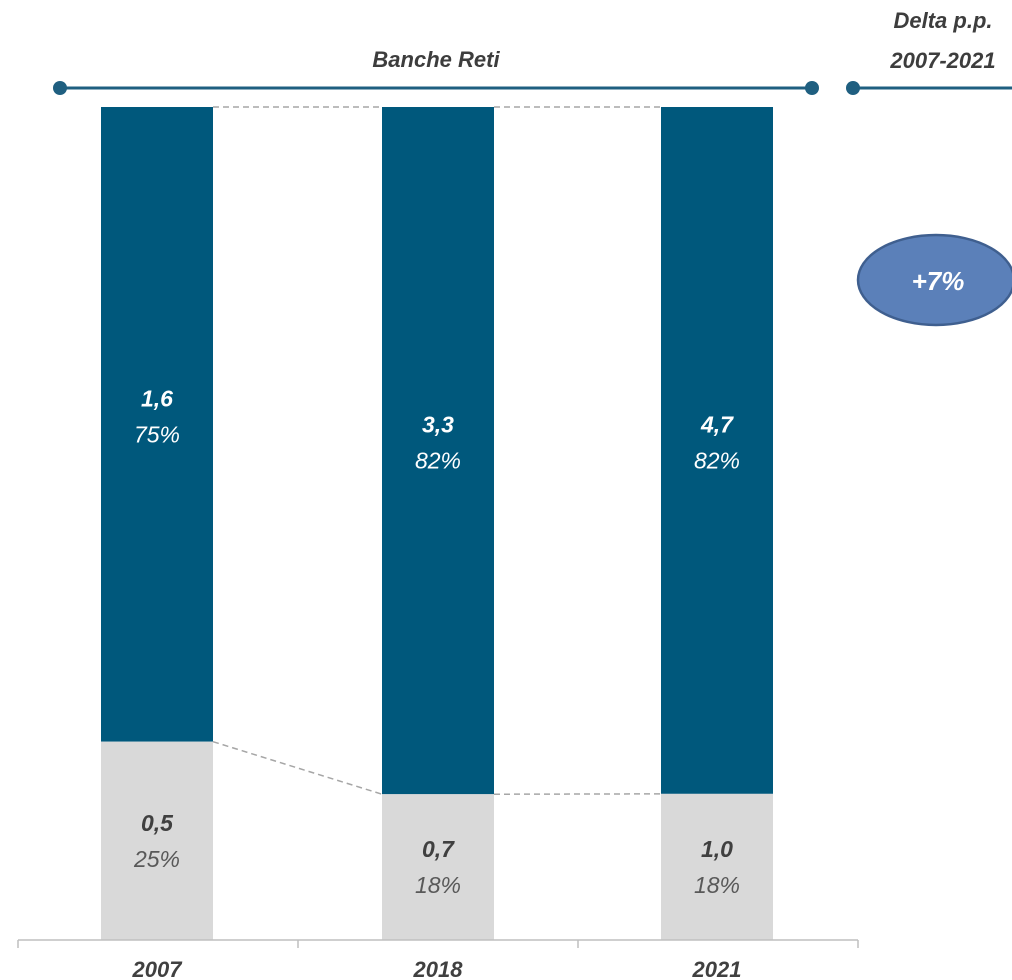  I want to click on percent-label-bottom-2007: 25%, so click(156, 859).